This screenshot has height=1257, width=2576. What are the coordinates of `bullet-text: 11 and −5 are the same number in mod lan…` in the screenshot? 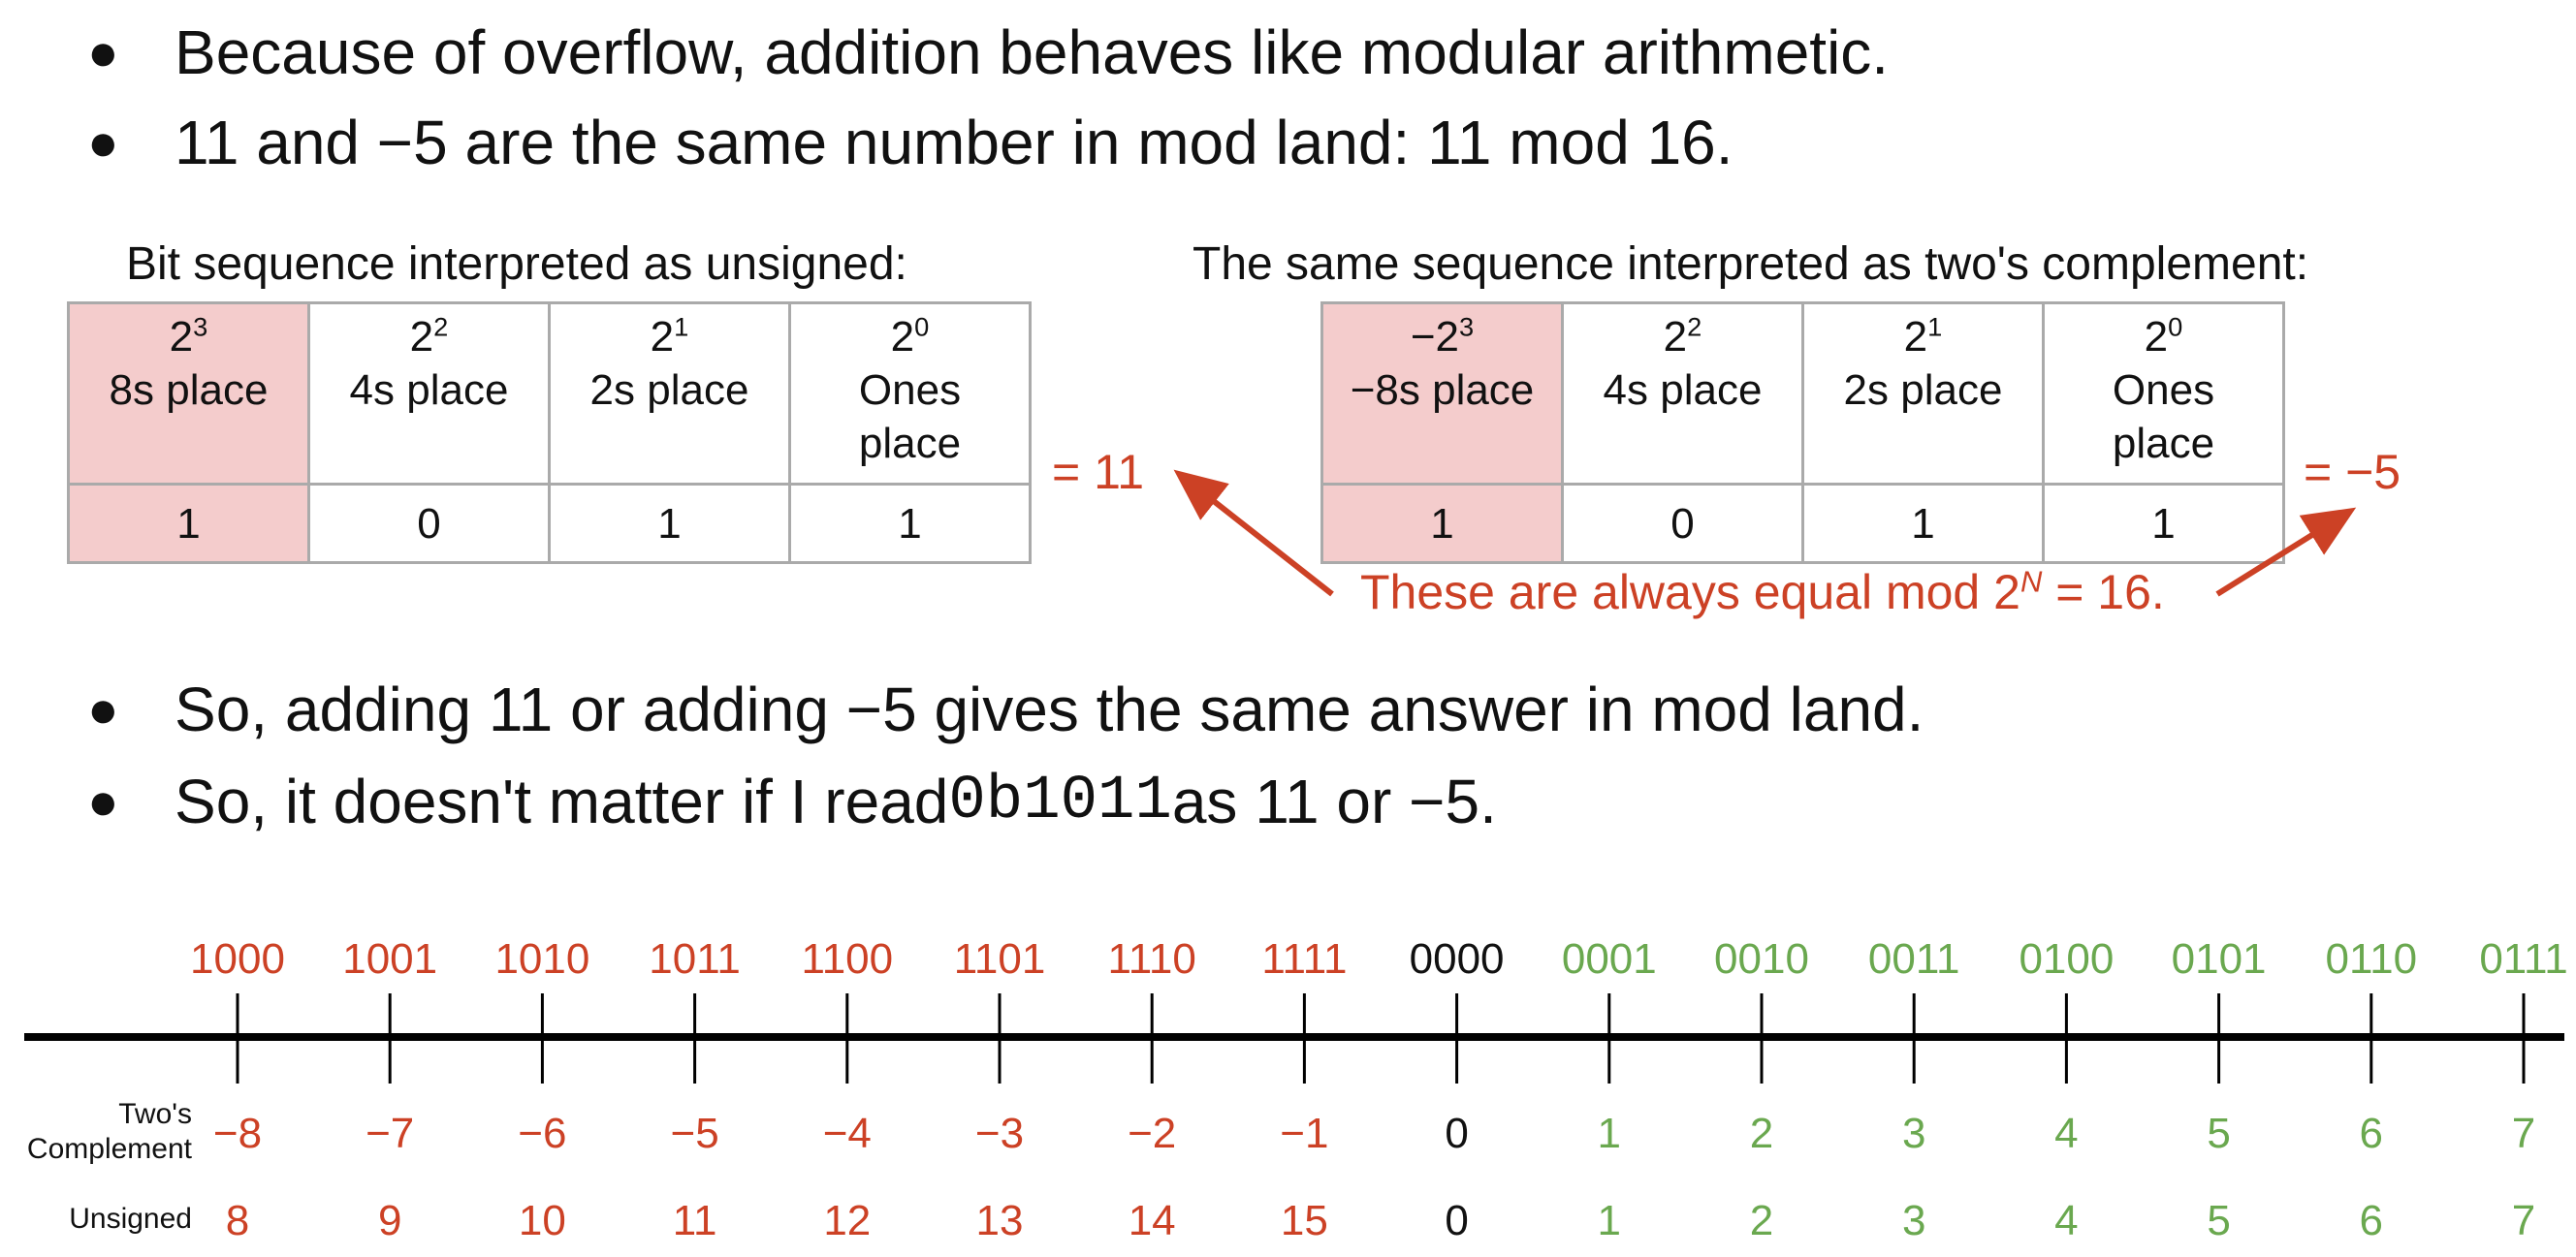 It's located at (954, 142).